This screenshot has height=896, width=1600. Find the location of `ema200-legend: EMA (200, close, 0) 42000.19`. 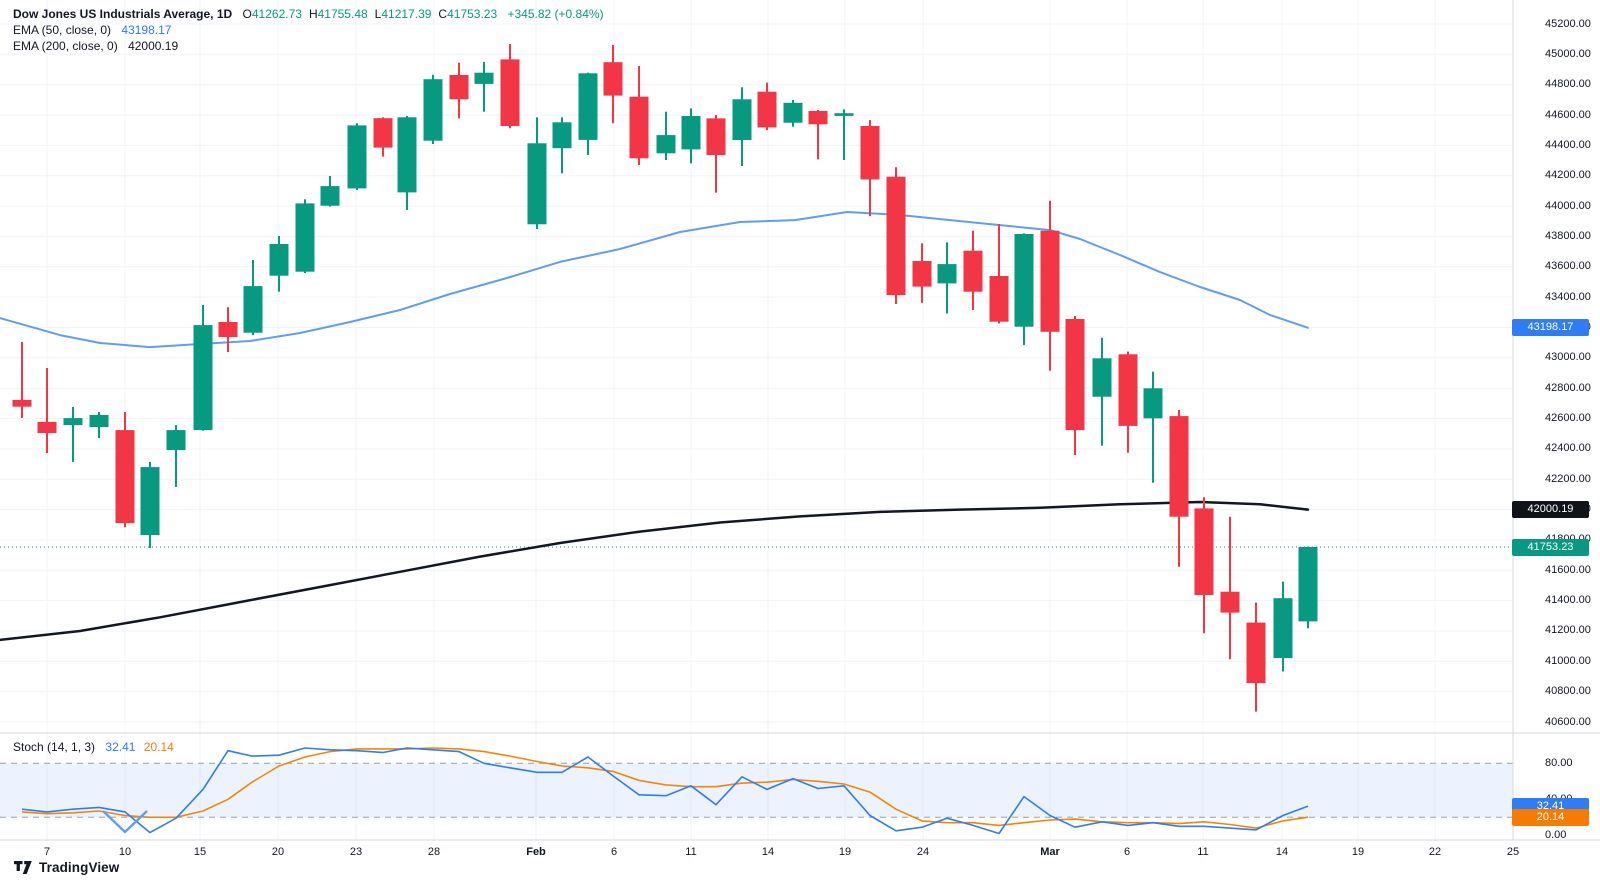

ema200-legend: EMA (200, close, 0) 42000.19 is located at coordinates (95, 46).